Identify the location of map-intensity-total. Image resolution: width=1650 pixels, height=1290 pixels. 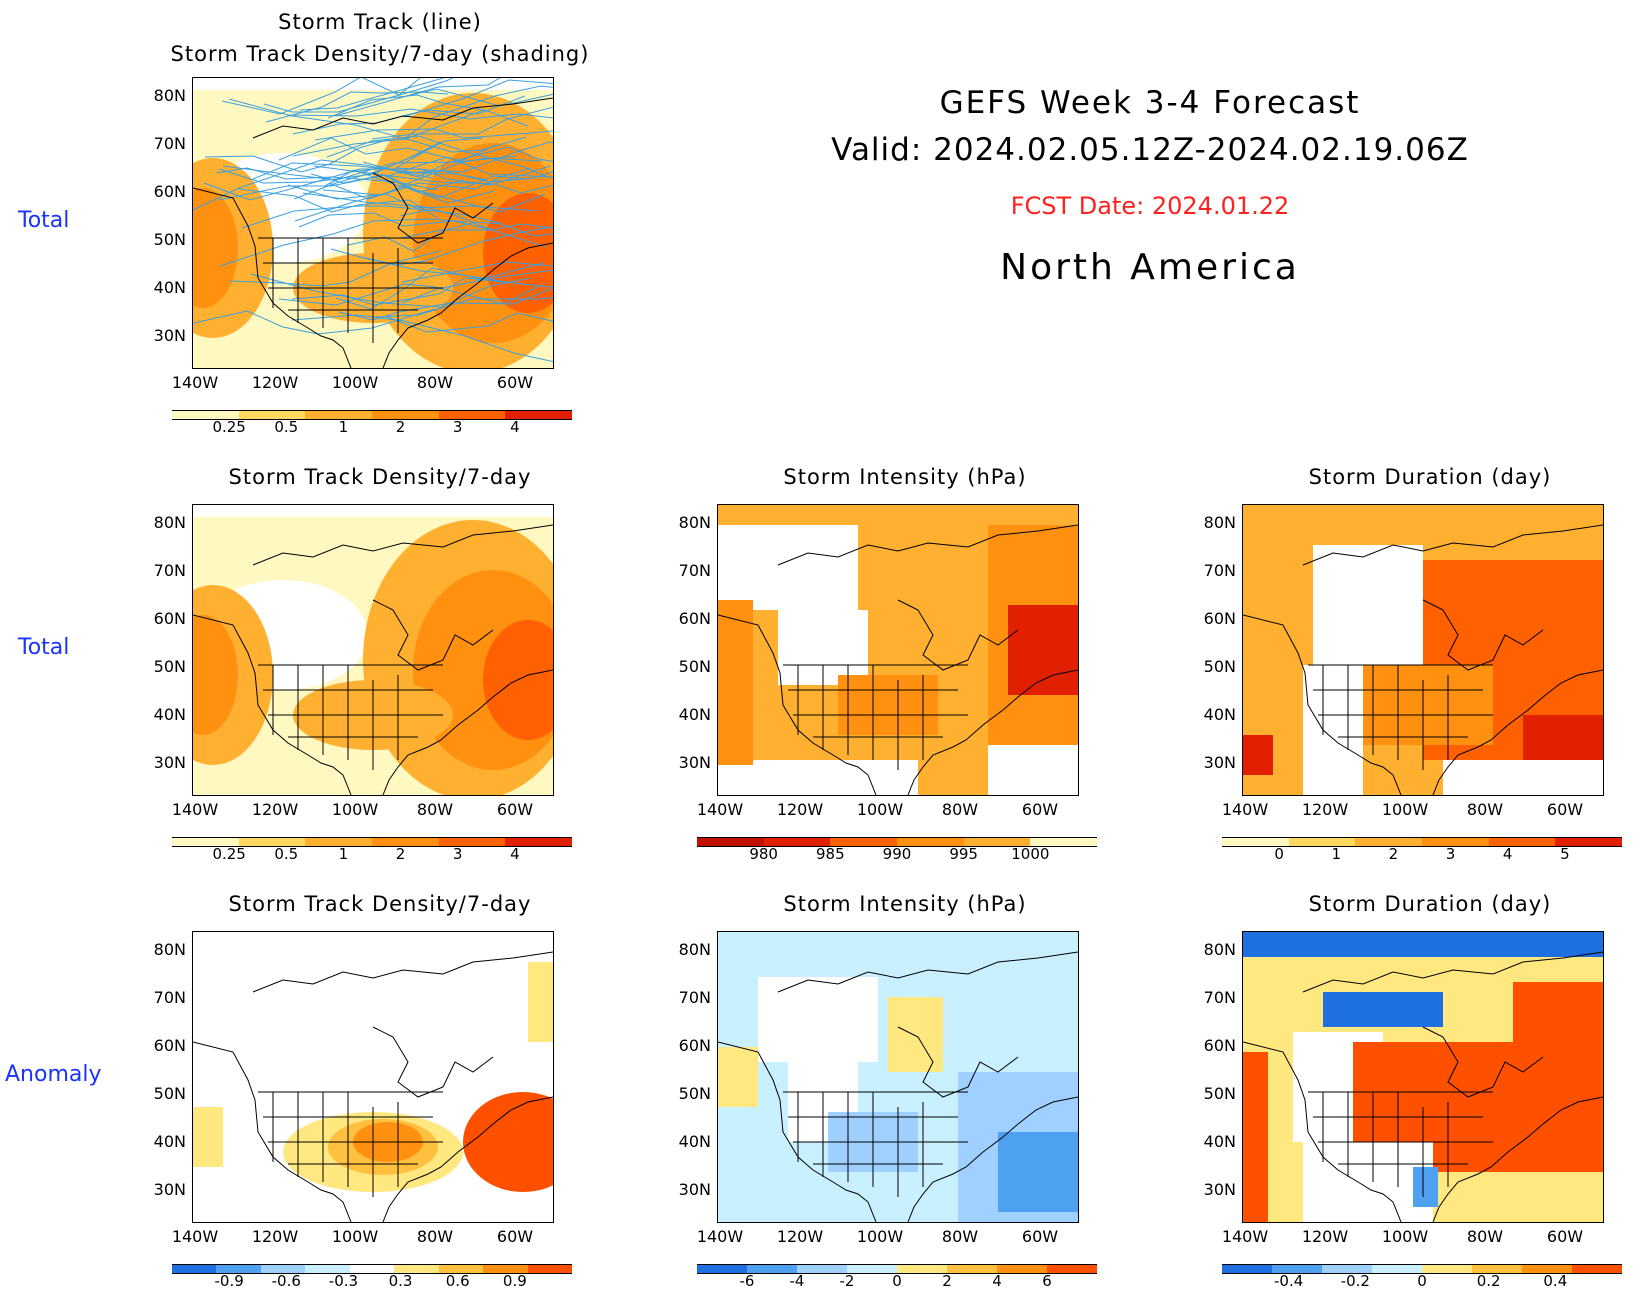
(898, 650).